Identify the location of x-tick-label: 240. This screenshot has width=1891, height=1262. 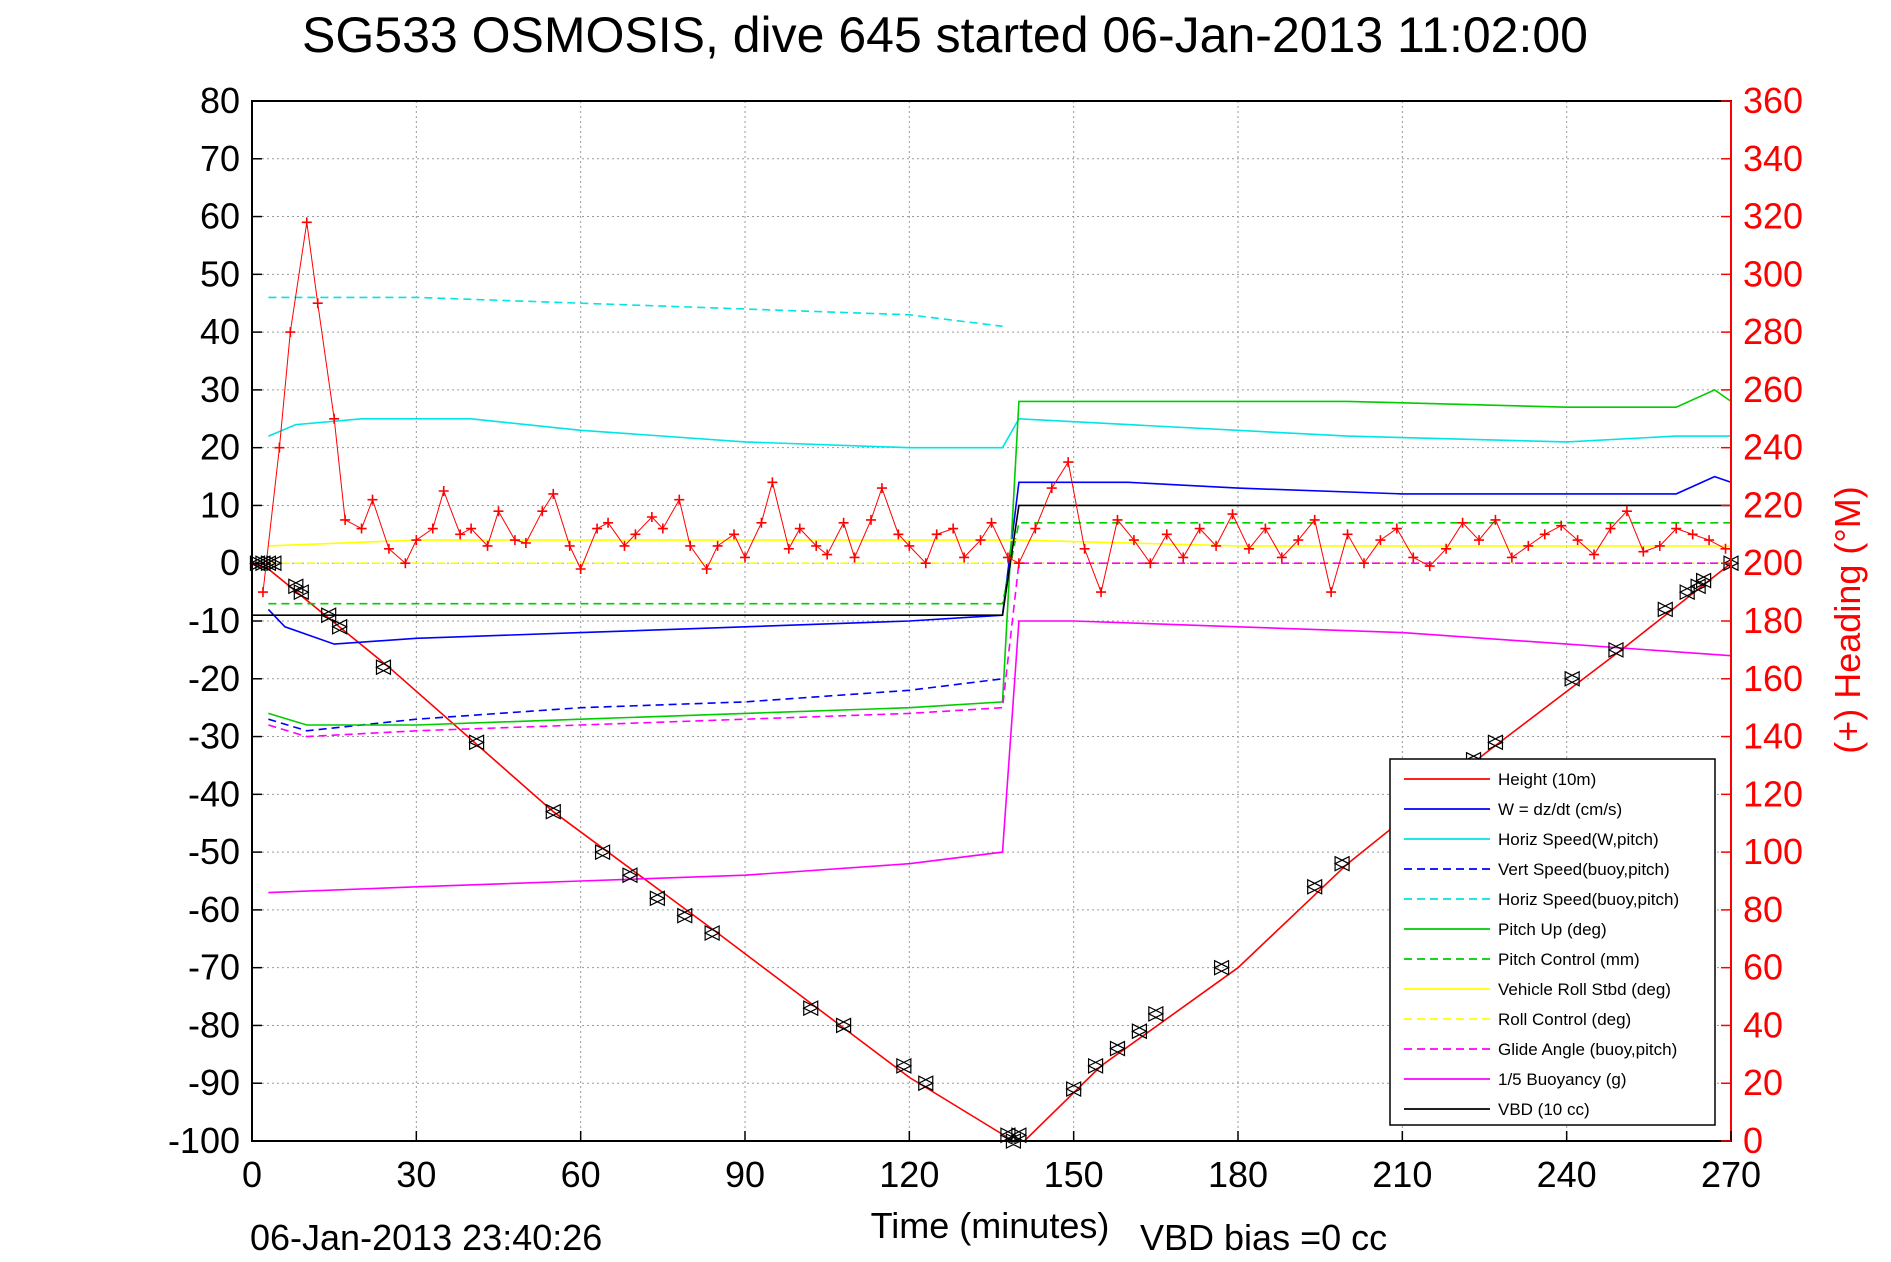
(1567, 1174).